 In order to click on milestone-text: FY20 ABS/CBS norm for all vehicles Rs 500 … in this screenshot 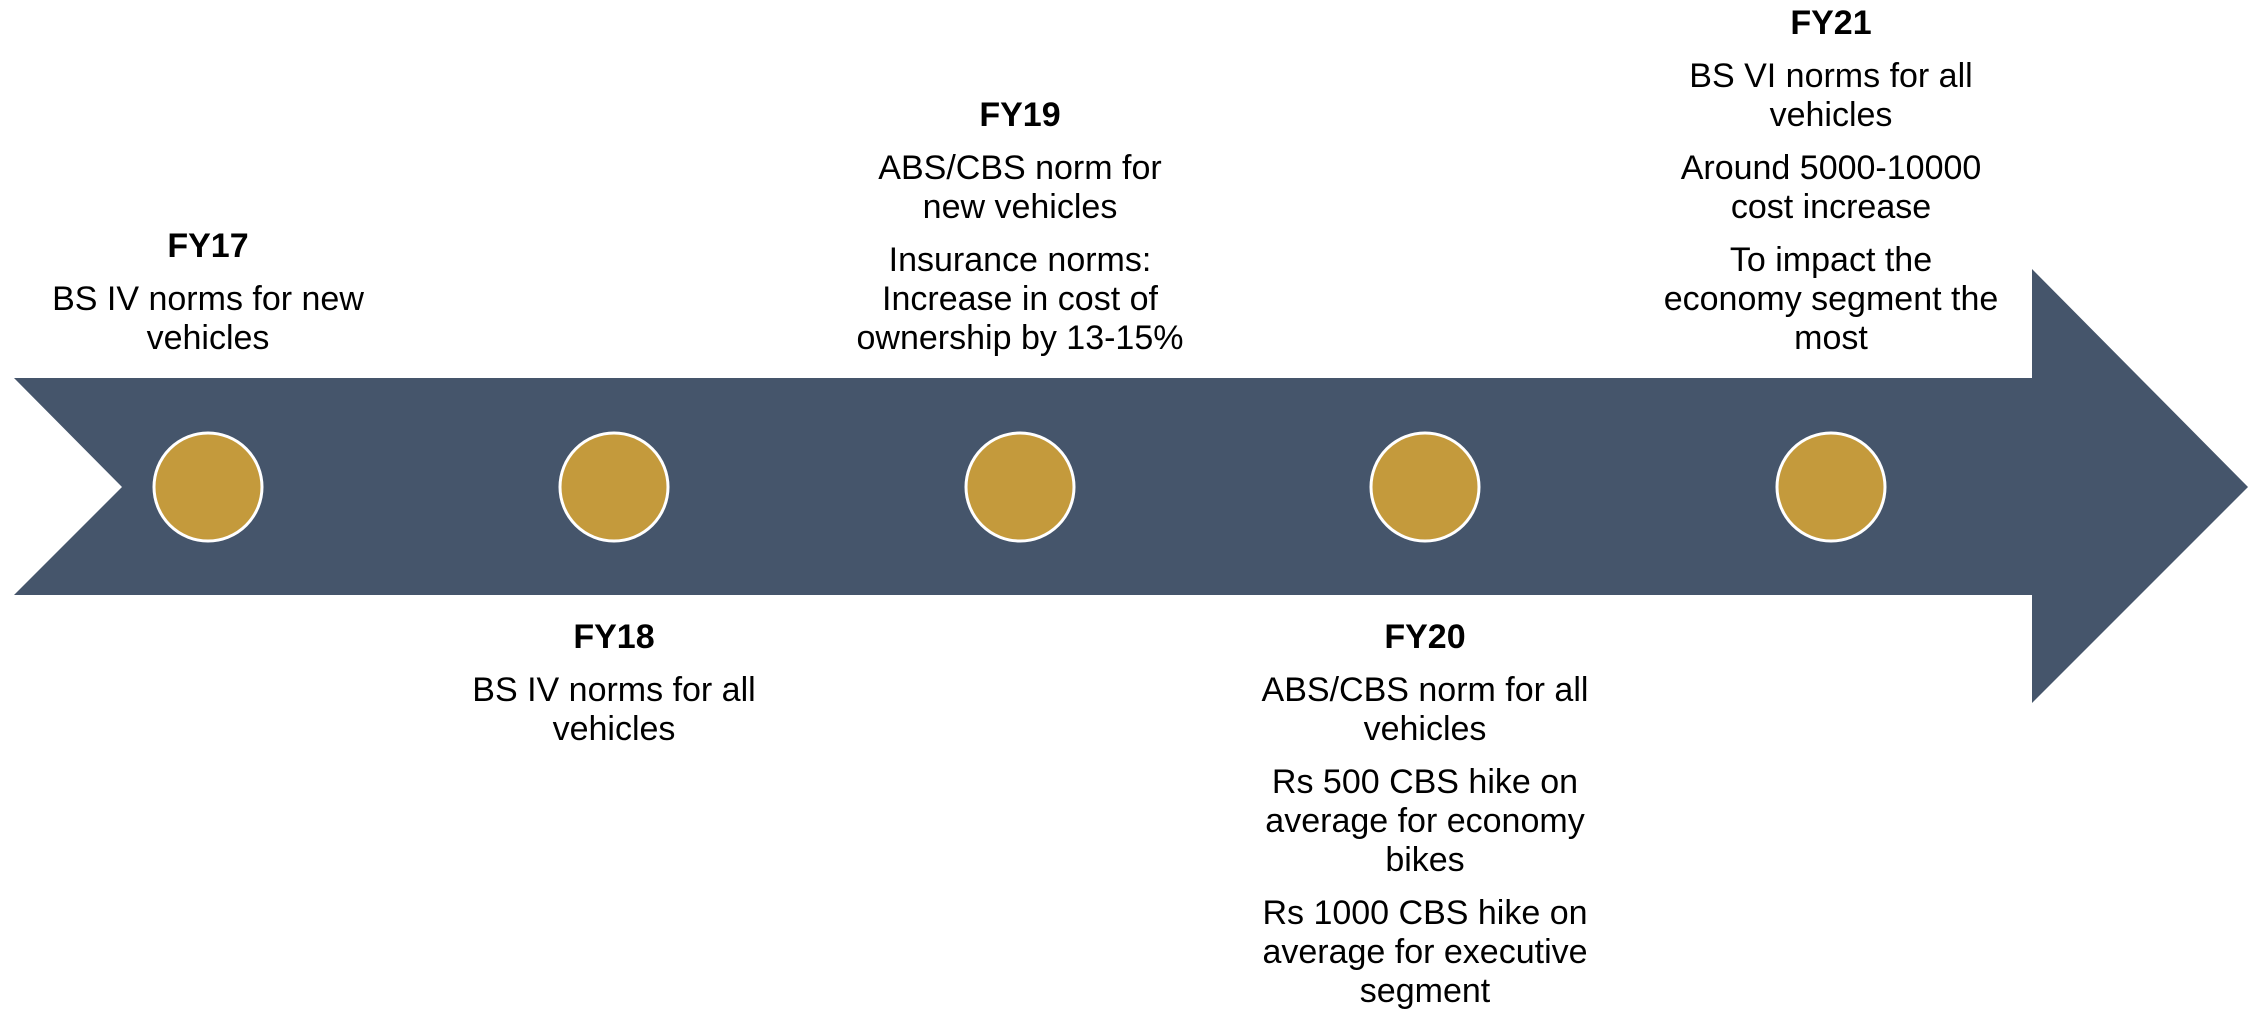, I will do `click(1425, 814)`.